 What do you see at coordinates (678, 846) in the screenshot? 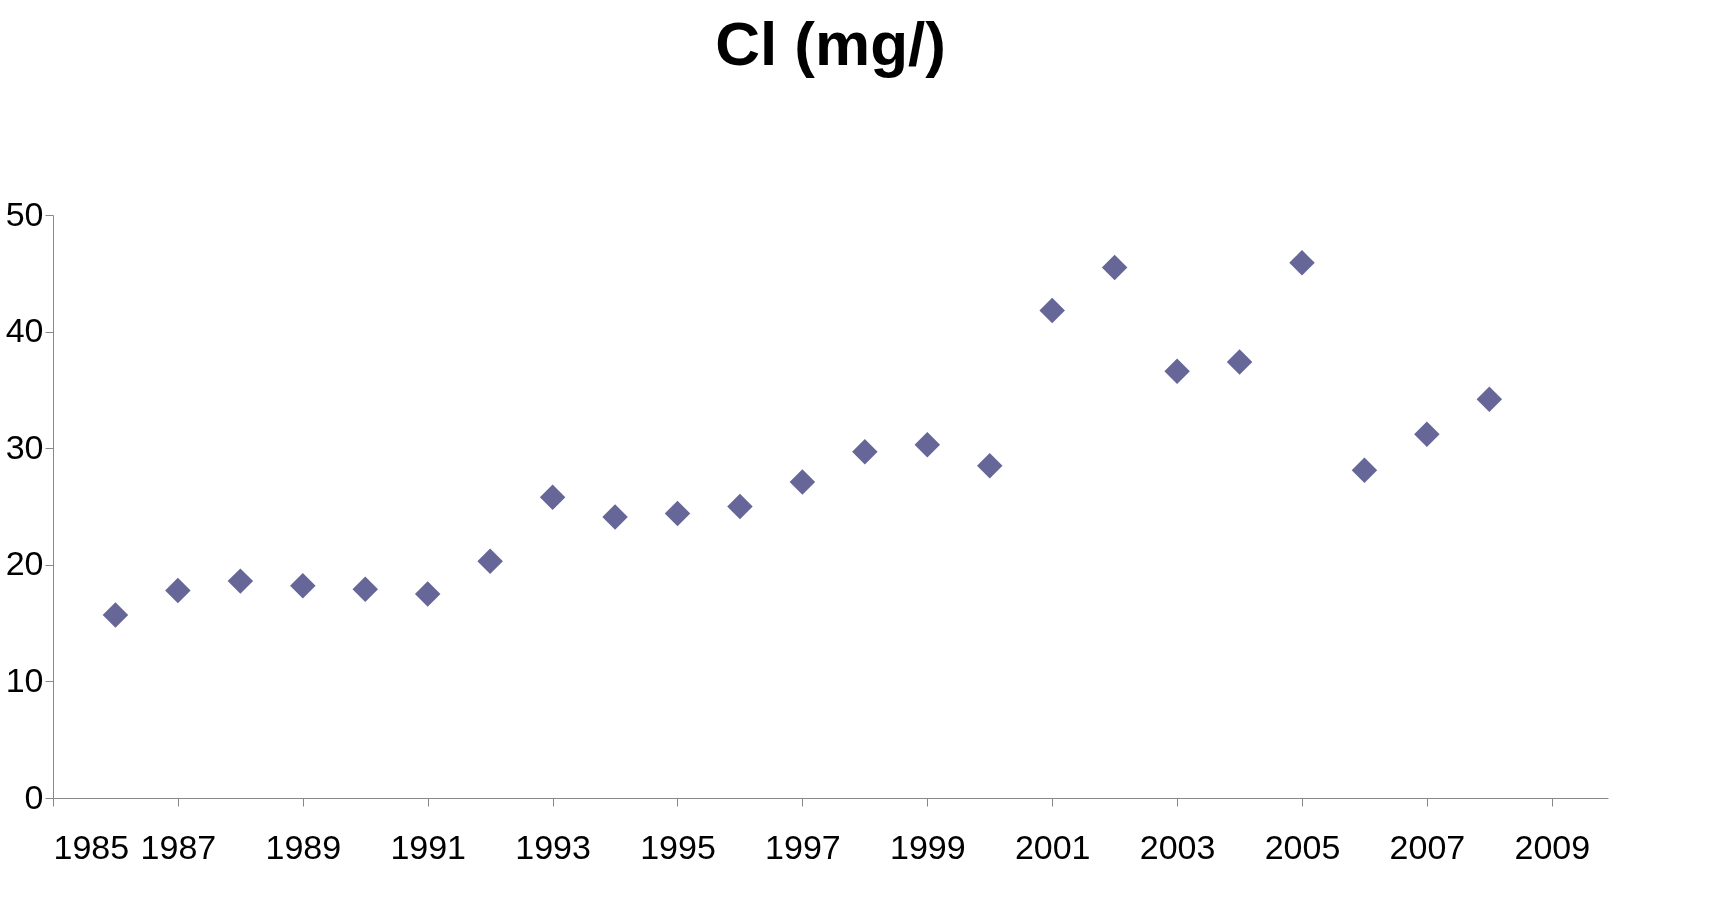
I see `x-tick-label: 1995` at bounding box center [678, 846].